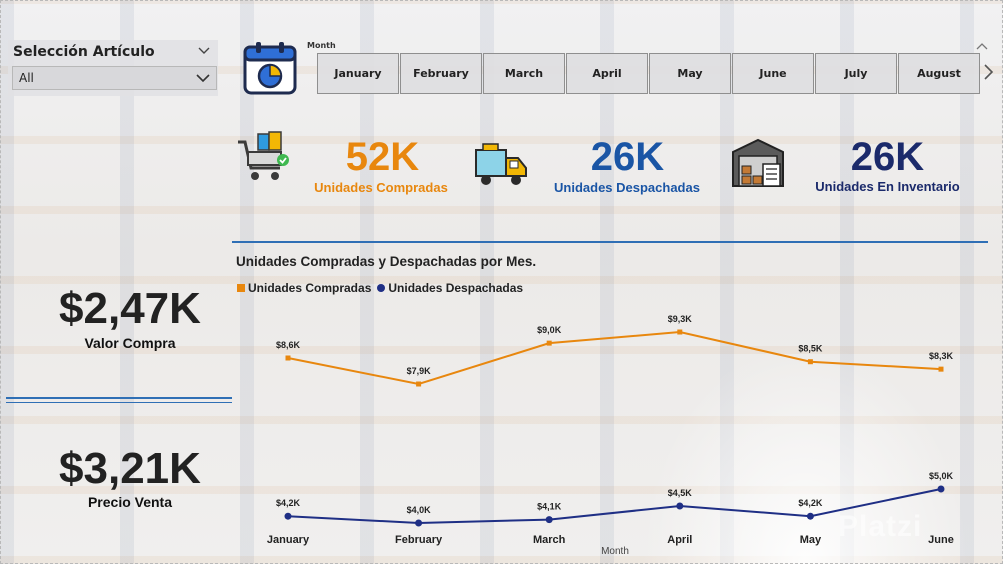  Describe the element at coordinates (241, 288) in the screenshot. I see `legend-square-marker-icon` at that location.